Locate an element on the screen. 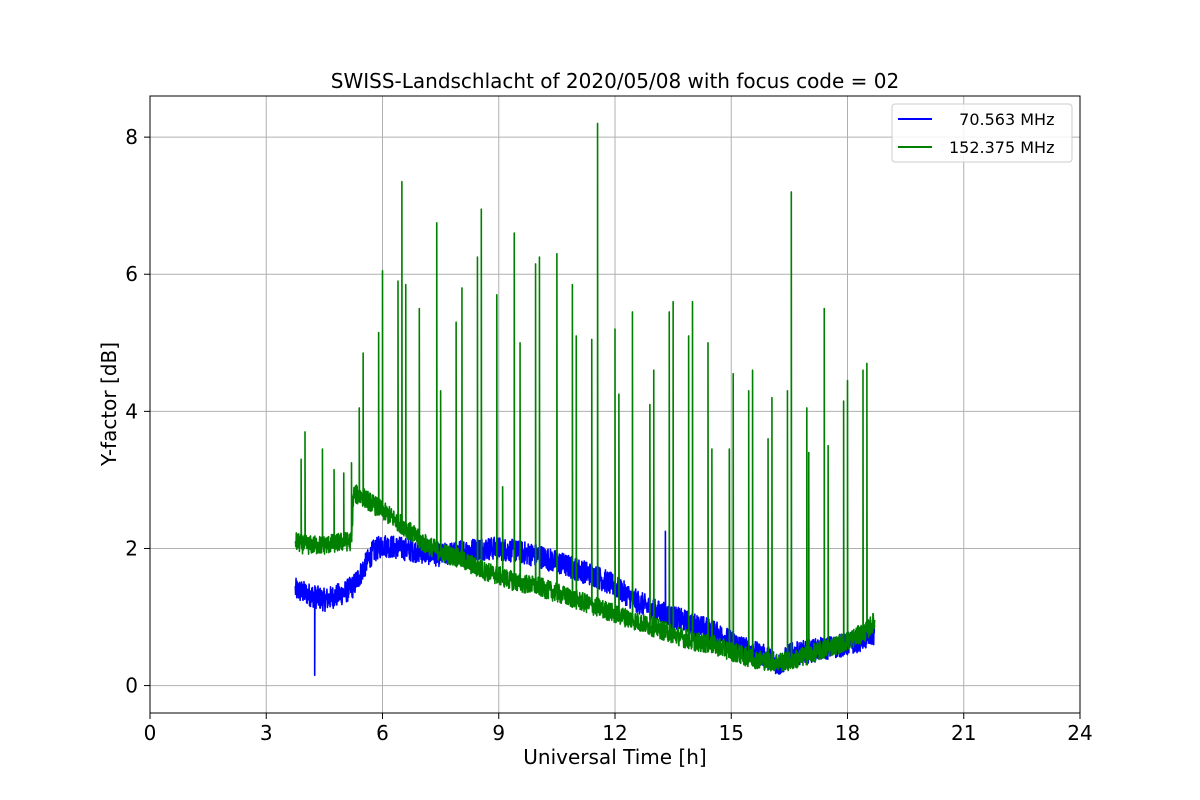 This screenshot has width=1200, height=800. x-tick-label: 6 is located at coordinates (382, 733).